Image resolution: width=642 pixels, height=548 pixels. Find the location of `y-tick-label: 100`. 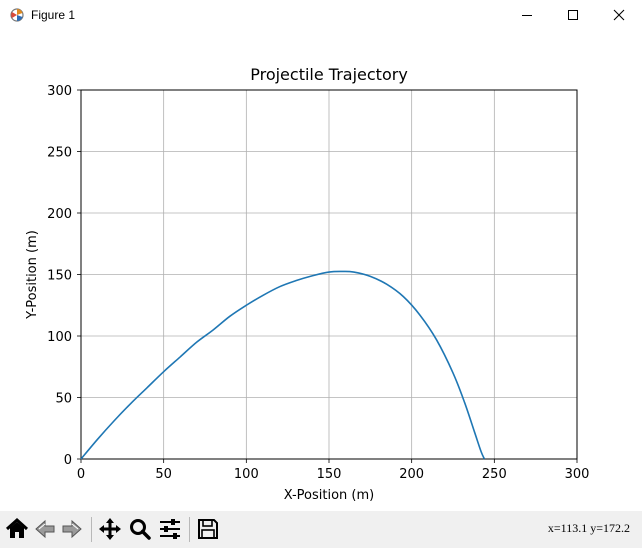

y-tick-label: 100 is located at coordinates (59, 337).